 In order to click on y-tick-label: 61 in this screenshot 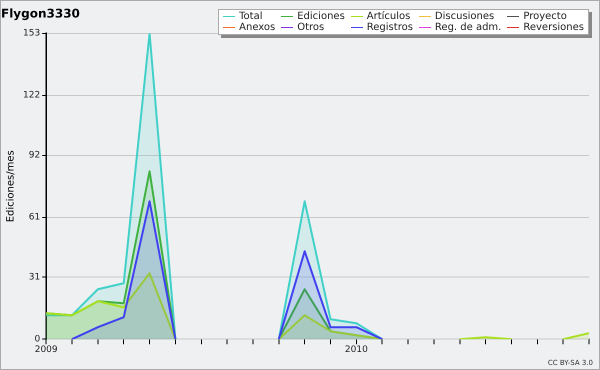, I will do `click(34, 217)`.